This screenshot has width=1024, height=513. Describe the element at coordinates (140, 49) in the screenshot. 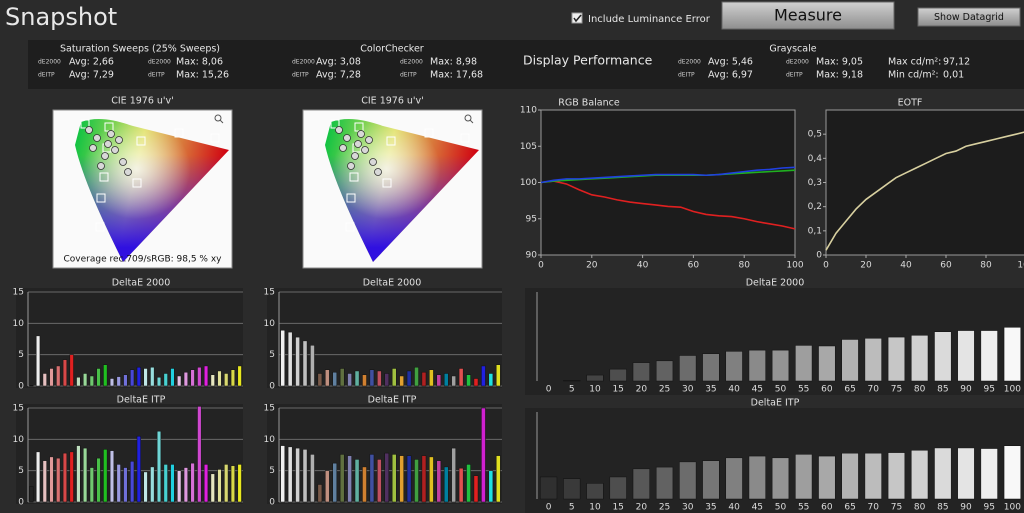

I see `summary-title: Saturation Sweeps (25% Sweeps)` at that location.